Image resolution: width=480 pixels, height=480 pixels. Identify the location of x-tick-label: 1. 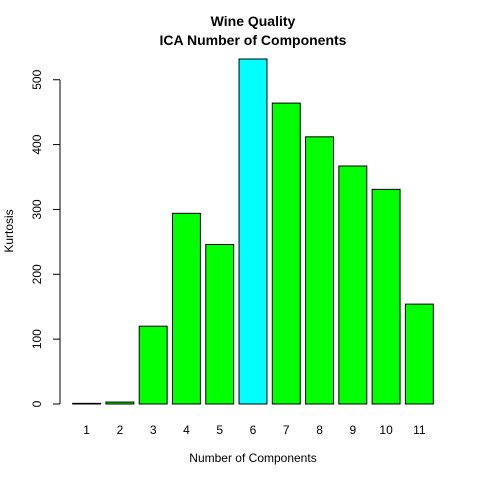
(86, 430).